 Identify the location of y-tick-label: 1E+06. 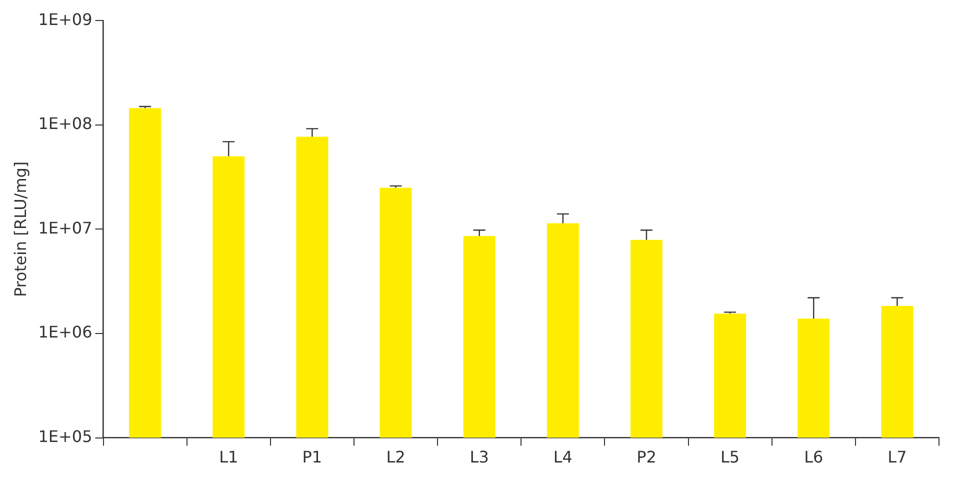
(65, 332).